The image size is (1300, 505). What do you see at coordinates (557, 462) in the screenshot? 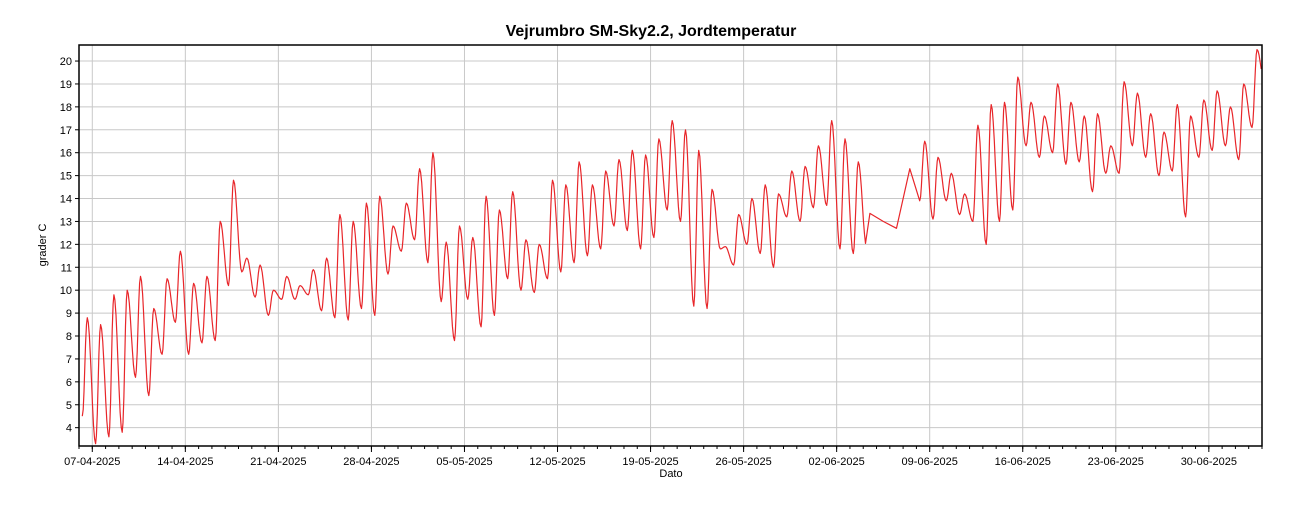
I see `x-tick-label: 12-05-2025` at bounding box center [557, 462].